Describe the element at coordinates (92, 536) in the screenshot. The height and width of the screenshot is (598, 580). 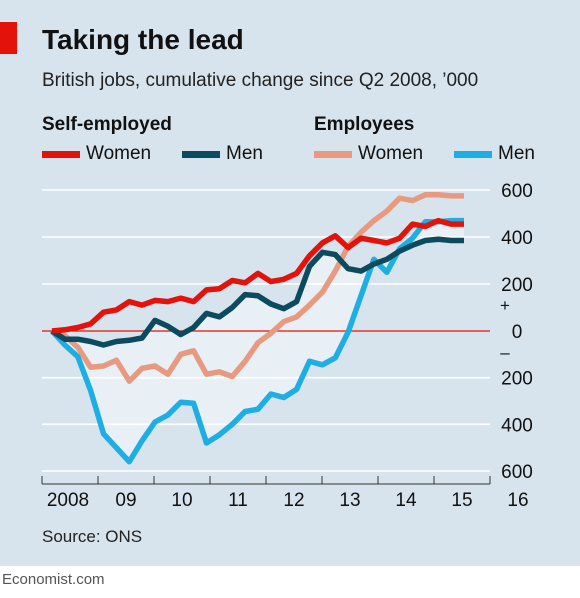
I see `source-note: Source: ONS` at that location.